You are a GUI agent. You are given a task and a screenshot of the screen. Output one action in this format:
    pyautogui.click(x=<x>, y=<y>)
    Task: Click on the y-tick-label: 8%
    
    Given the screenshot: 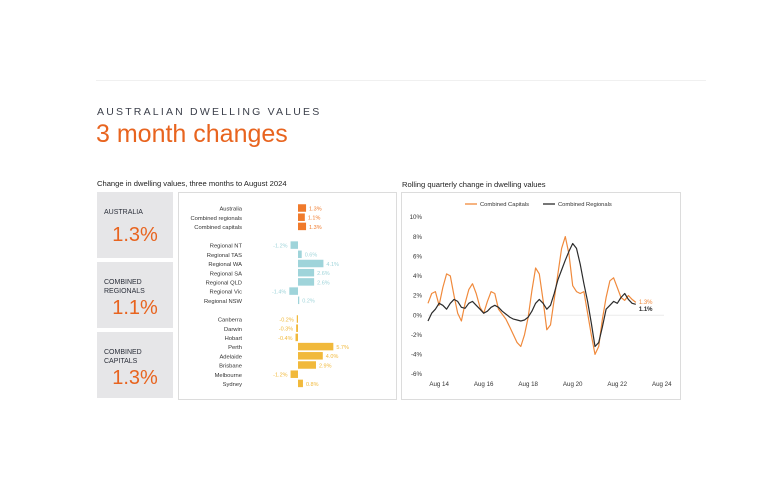 What is the action you would take?
    pyautogui.click(x=417, y=237)
    